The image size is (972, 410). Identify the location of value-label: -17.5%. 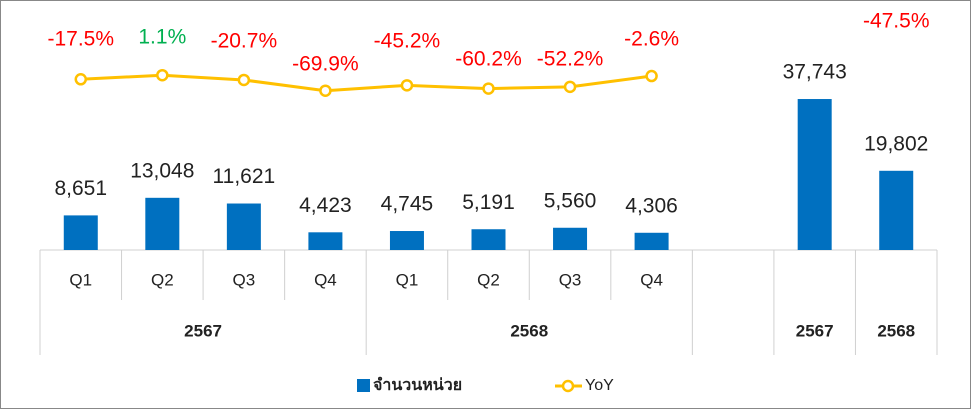
(80, 39).